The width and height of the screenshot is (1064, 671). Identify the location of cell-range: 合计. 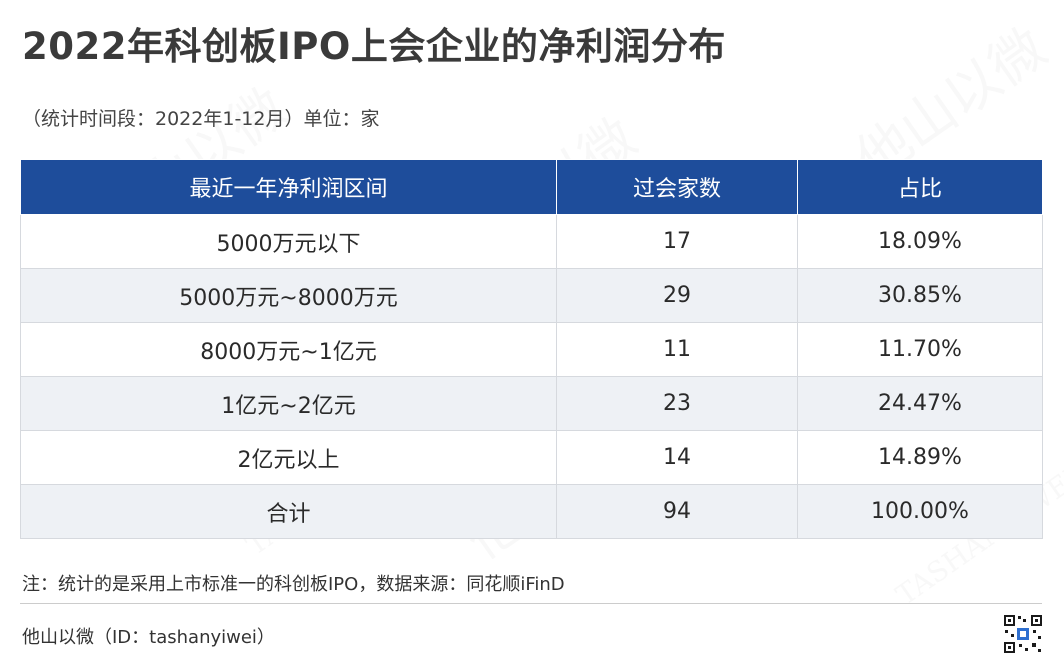
(288, 511).